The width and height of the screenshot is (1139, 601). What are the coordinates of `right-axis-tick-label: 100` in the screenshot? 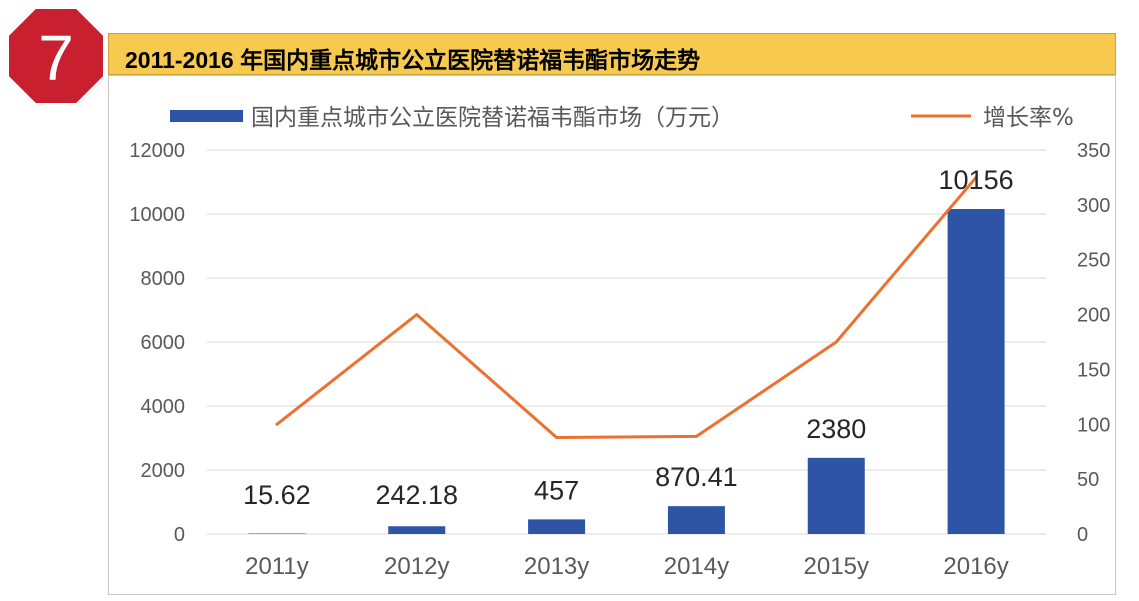 It's located at (1093, 425).